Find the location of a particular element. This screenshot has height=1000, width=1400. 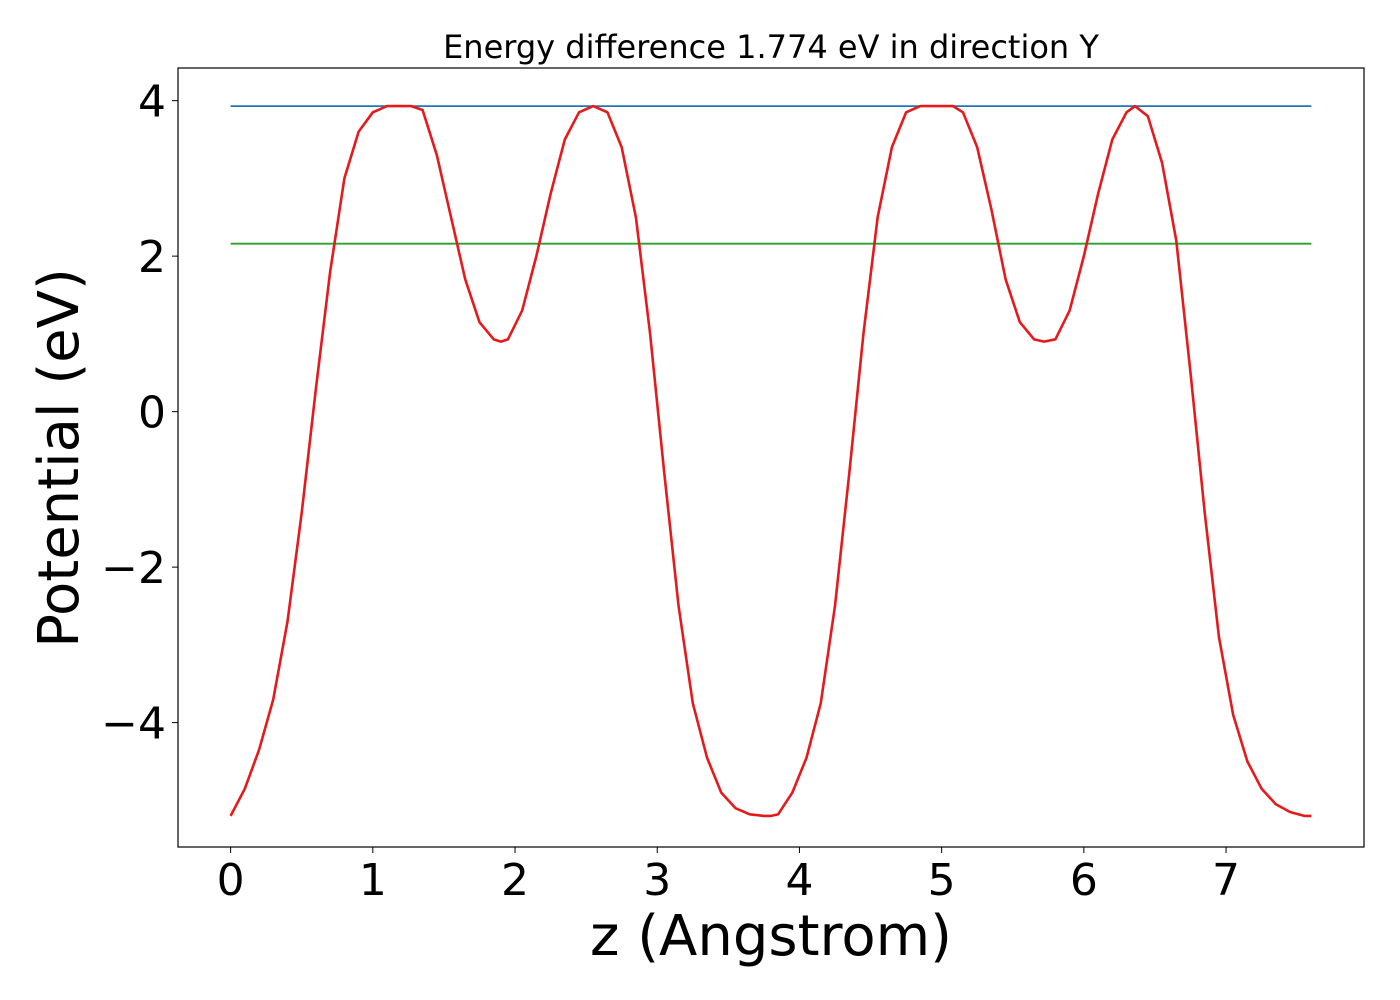

x-tick-label: 3 is located at coordinates (657, 880).